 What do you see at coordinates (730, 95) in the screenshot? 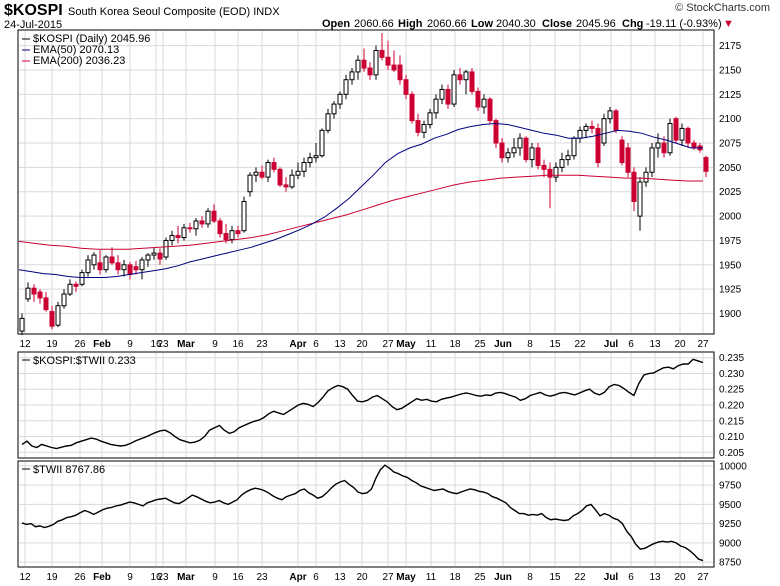
I see `y-tick-label: 2125` at bounding box center [730, 95].